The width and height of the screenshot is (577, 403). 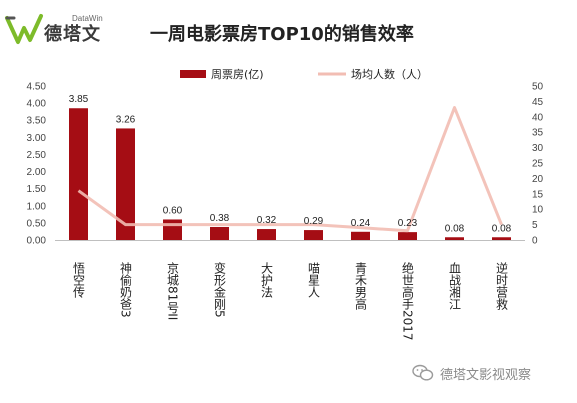 I want to click on legend-bar-swatch, so click(x=193, y=74).